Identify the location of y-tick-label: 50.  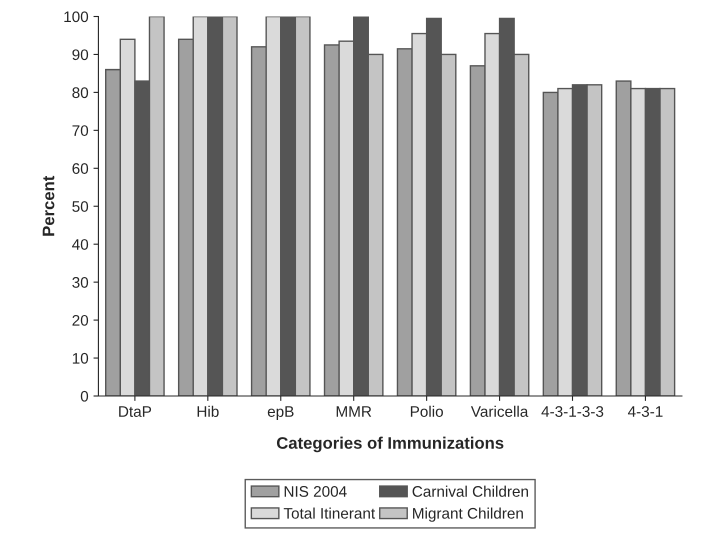
(80, 206).